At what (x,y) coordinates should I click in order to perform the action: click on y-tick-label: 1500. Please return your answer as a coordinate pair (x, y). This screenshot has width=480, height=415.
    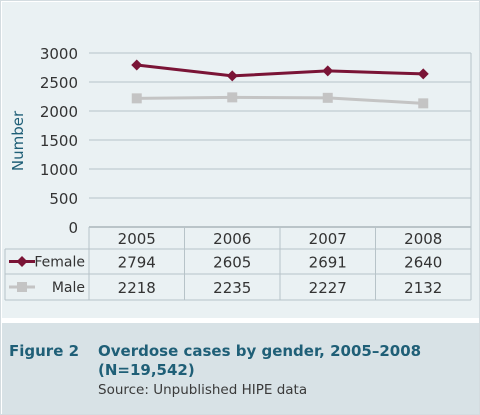
    Looking at the image, I should click on (59, 141).